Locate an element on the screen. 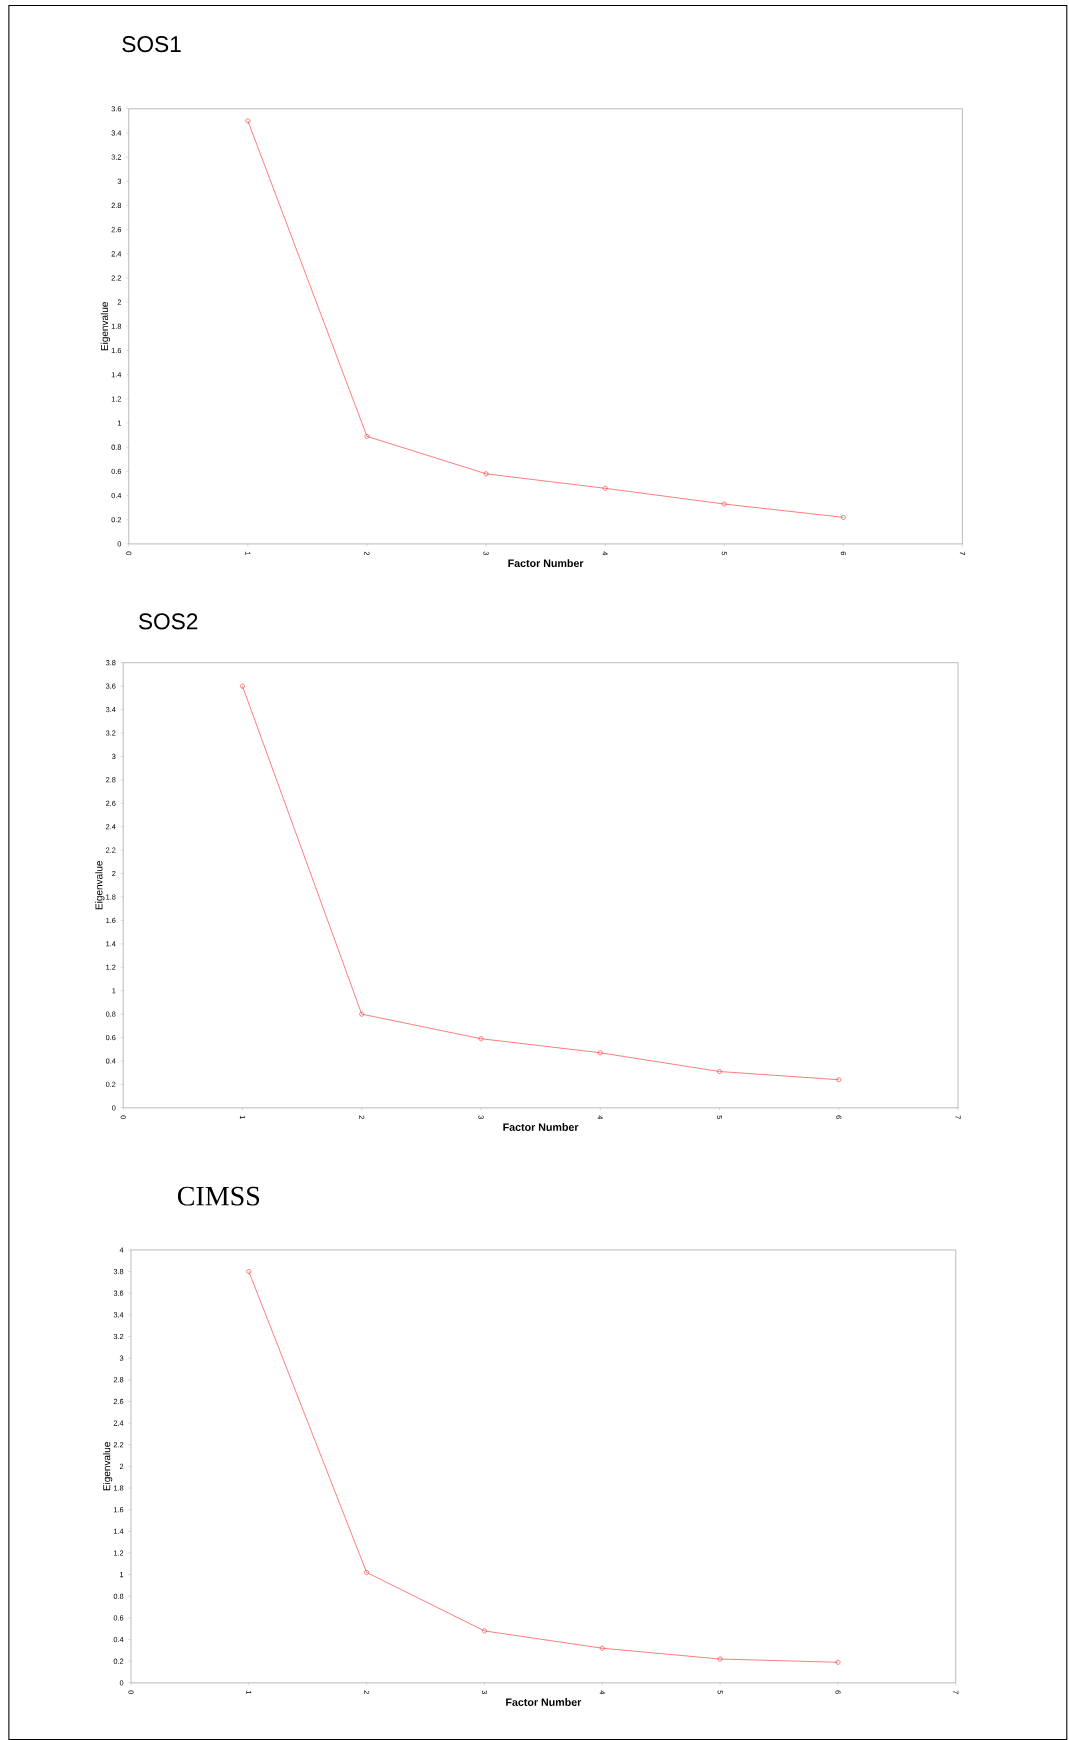 The width and height of the screenshot is (1069, 1740). chart-title: SOS2 is located at coordinates (168, 621).